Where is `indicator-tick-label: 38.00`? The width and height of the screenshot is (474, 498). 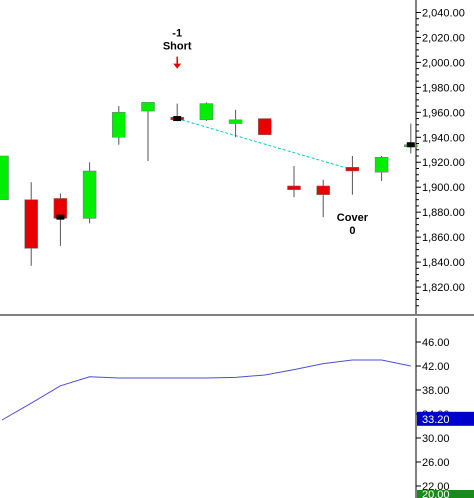
indicator-tick-label: 38.00 is located at coordinates (436, 391).